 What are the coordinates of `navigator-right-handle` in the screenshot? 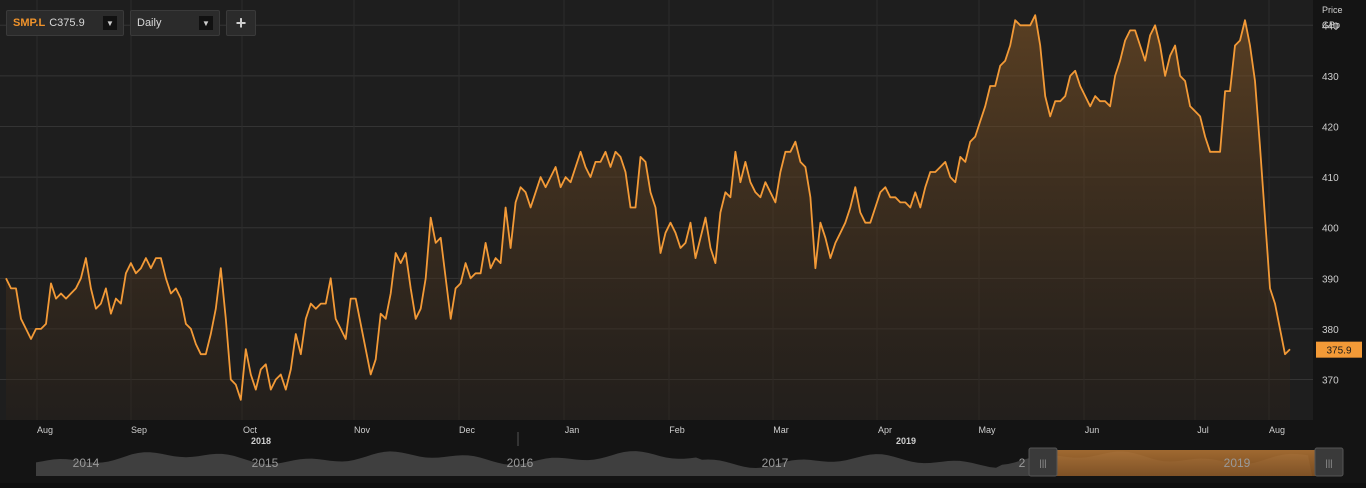 It's located at (1329, 462).